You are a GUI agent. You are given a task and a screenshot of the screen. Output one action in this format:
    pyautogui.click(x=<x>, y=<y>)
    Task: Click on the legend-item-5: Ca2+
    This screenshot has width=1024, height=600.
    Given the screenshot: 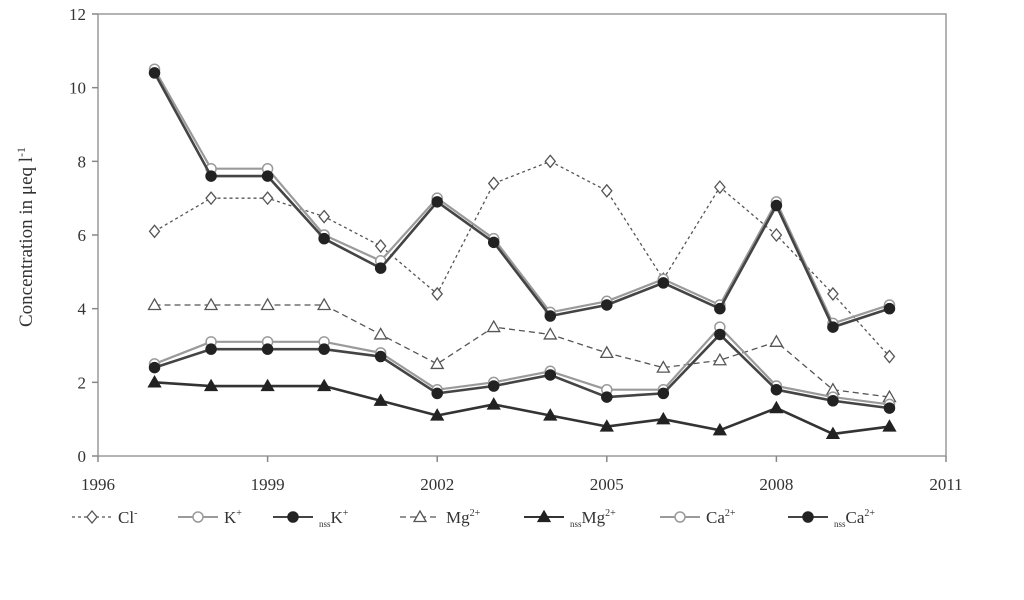 What is the action you would take?
    pyautogui.click(x=698, y=517)
    